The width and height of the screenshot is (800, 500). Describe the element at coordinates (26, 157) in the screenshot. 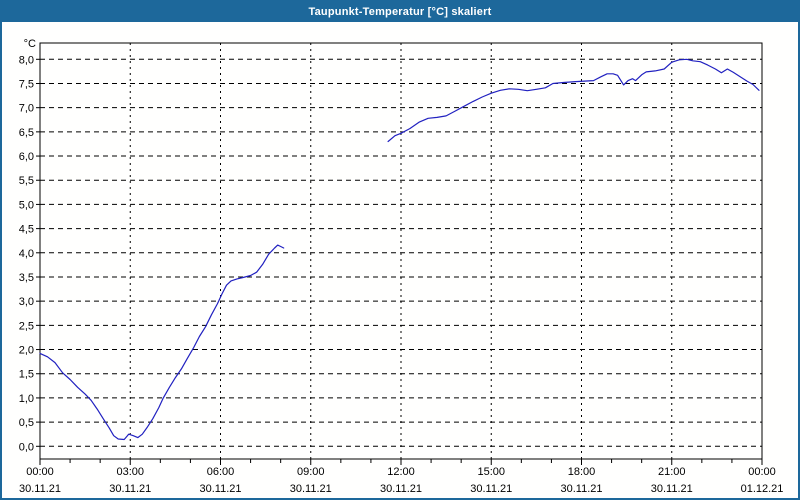

I see `y-tick-label: 6,0` at that location.